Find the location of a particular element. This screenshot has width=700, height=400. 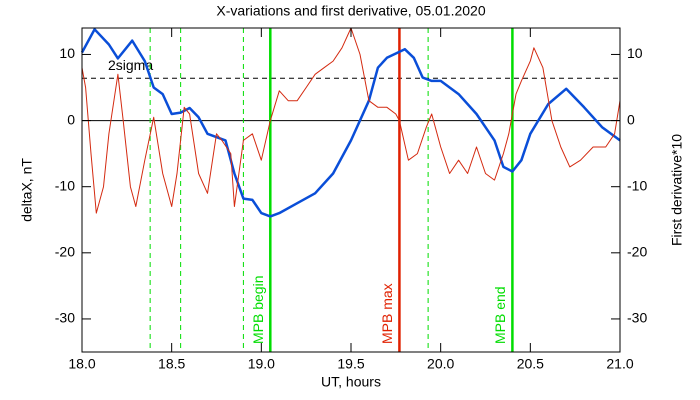

y2-axis-label: First derivative*10 is located at coordinates (677, 190).